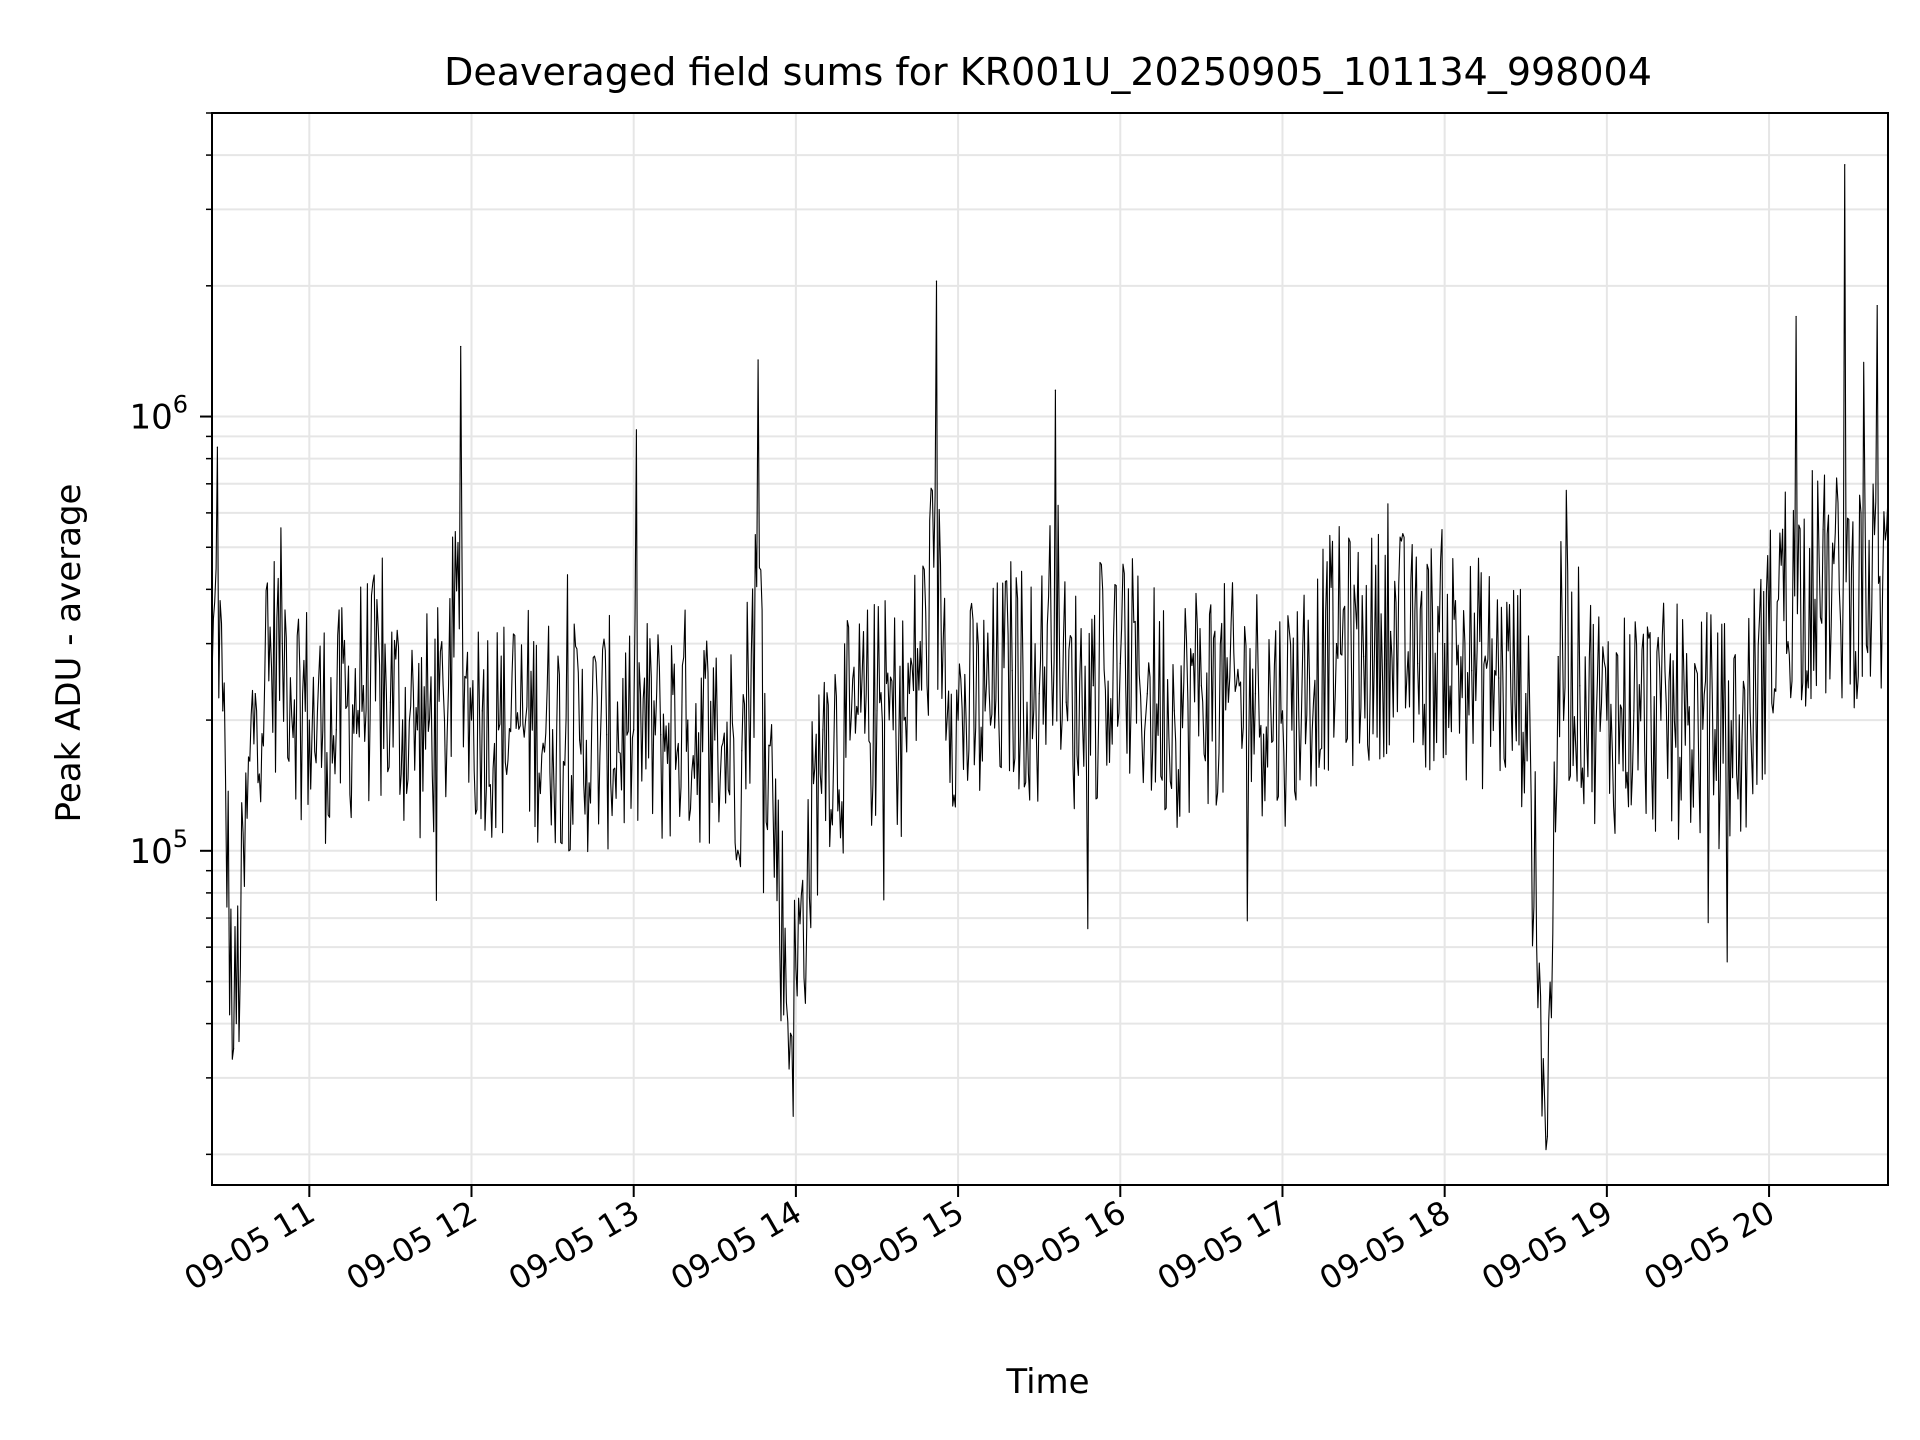 The height and width of the screenshot is (1440, 1920). Describe the element at coordinates (898, 1245) in the screenshot. I see `x-tick-label: 09-05 15` at that location.